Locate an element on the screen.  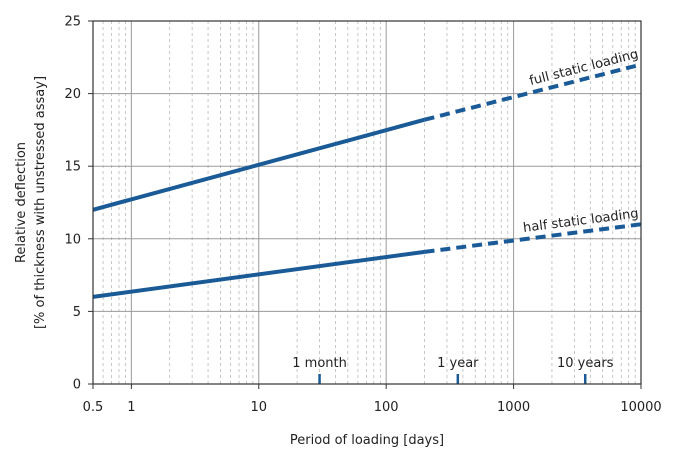
y-tick-label: 15 is located at coordinates (72, 167).